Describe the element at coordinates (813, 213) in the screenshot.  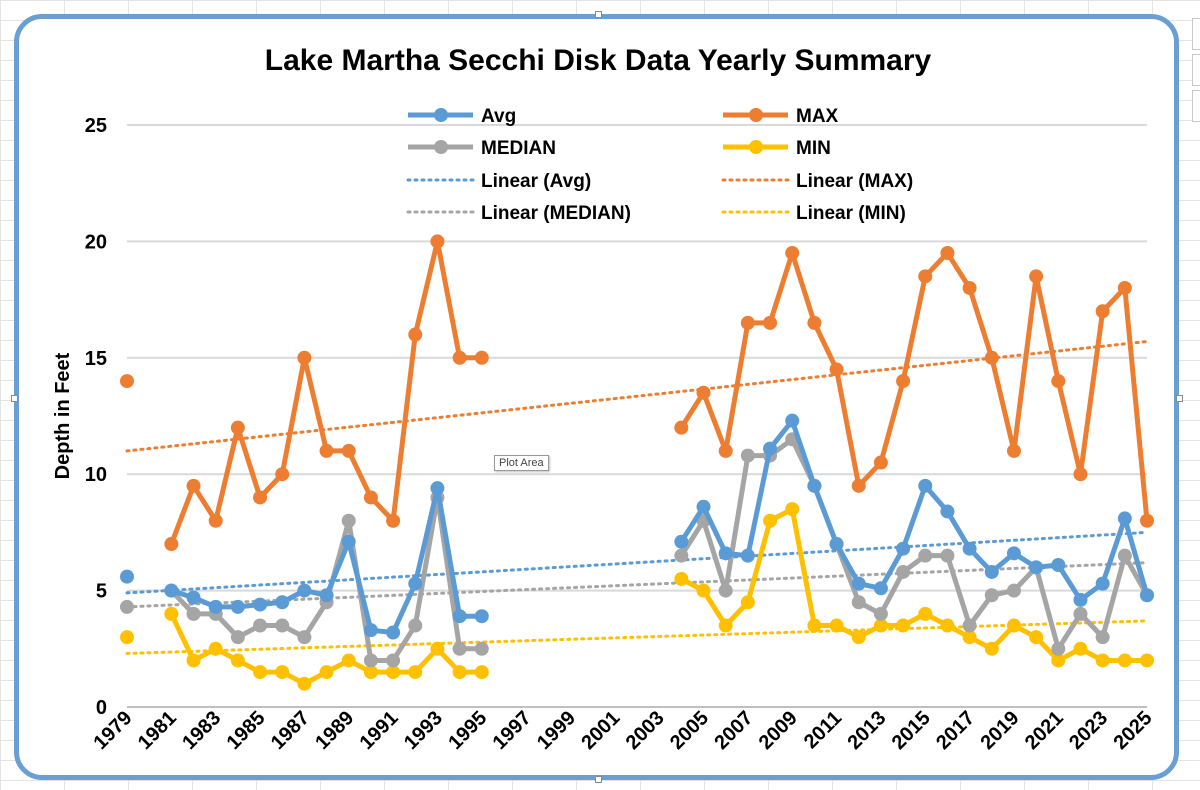
I see `legend-entry: Linear (MIN)` at that location.